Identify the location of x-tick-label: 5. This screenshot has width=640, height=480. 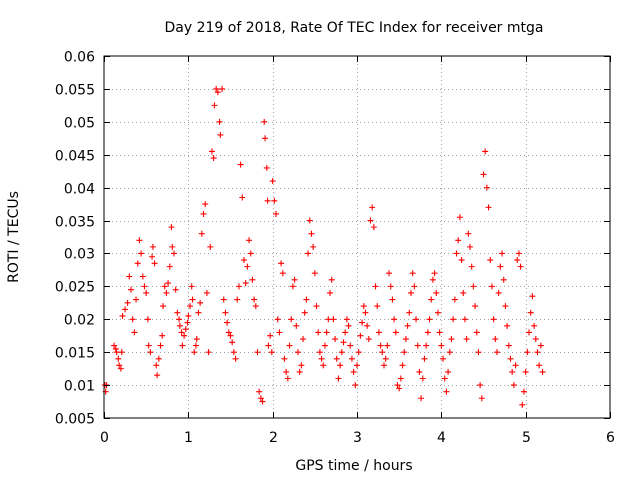
(526, 438).